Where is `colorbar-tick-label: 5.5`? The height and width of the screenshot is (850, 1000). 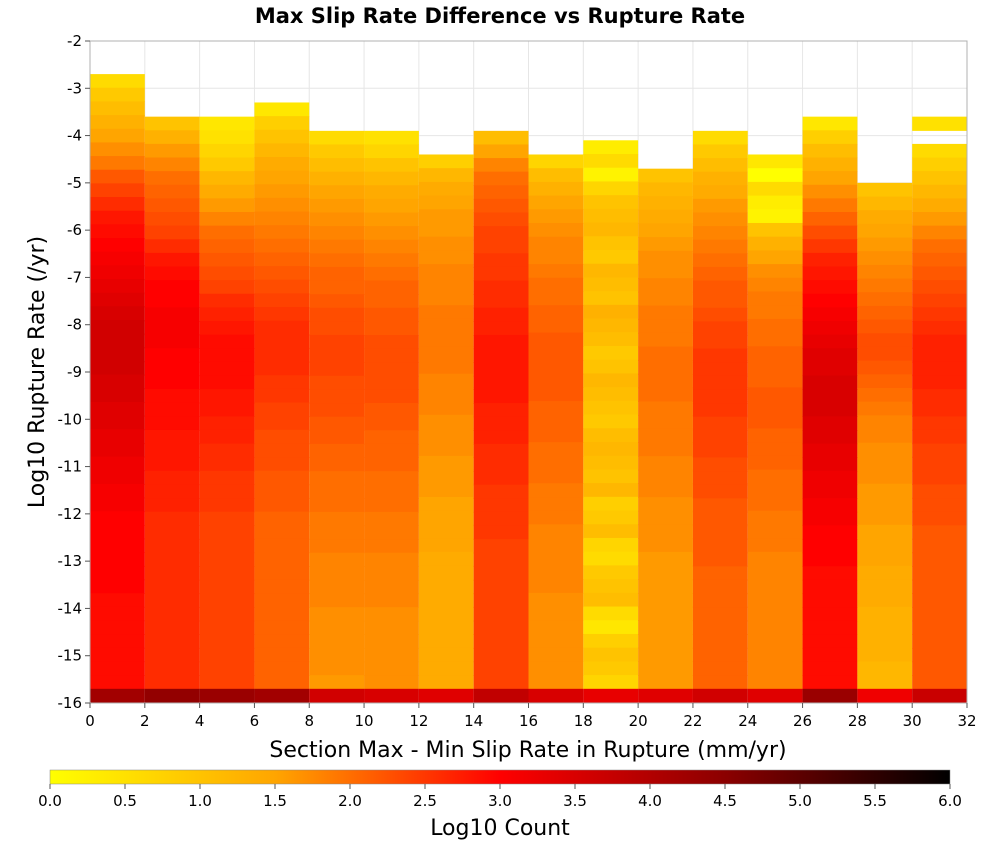 colorbar-tick-label: 5.5 is located at coordinates (875, 801).